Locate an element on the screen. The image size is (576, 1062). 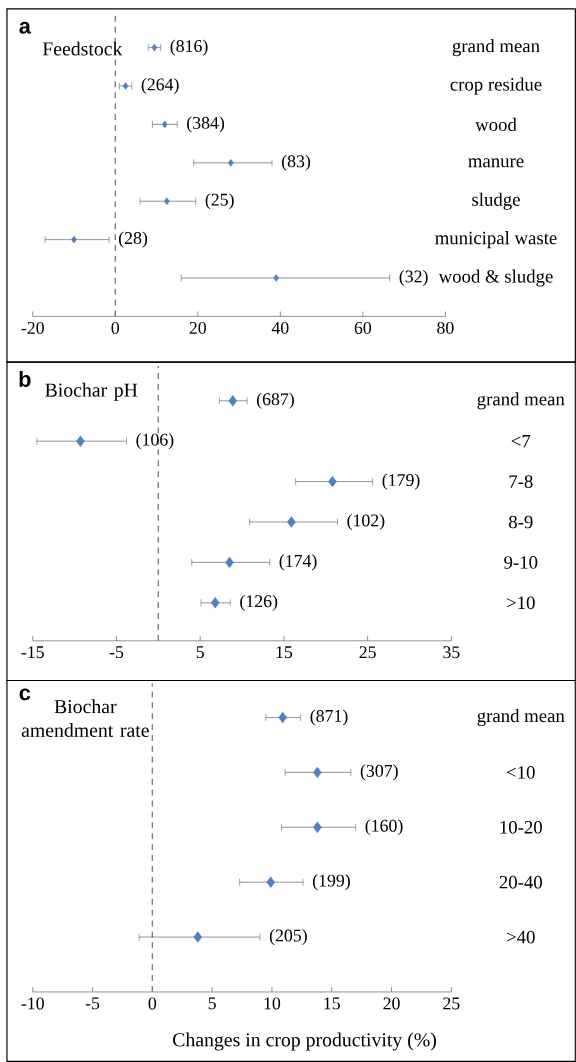
y-tick-label: 10-20 is located at coordinates (521, 827).